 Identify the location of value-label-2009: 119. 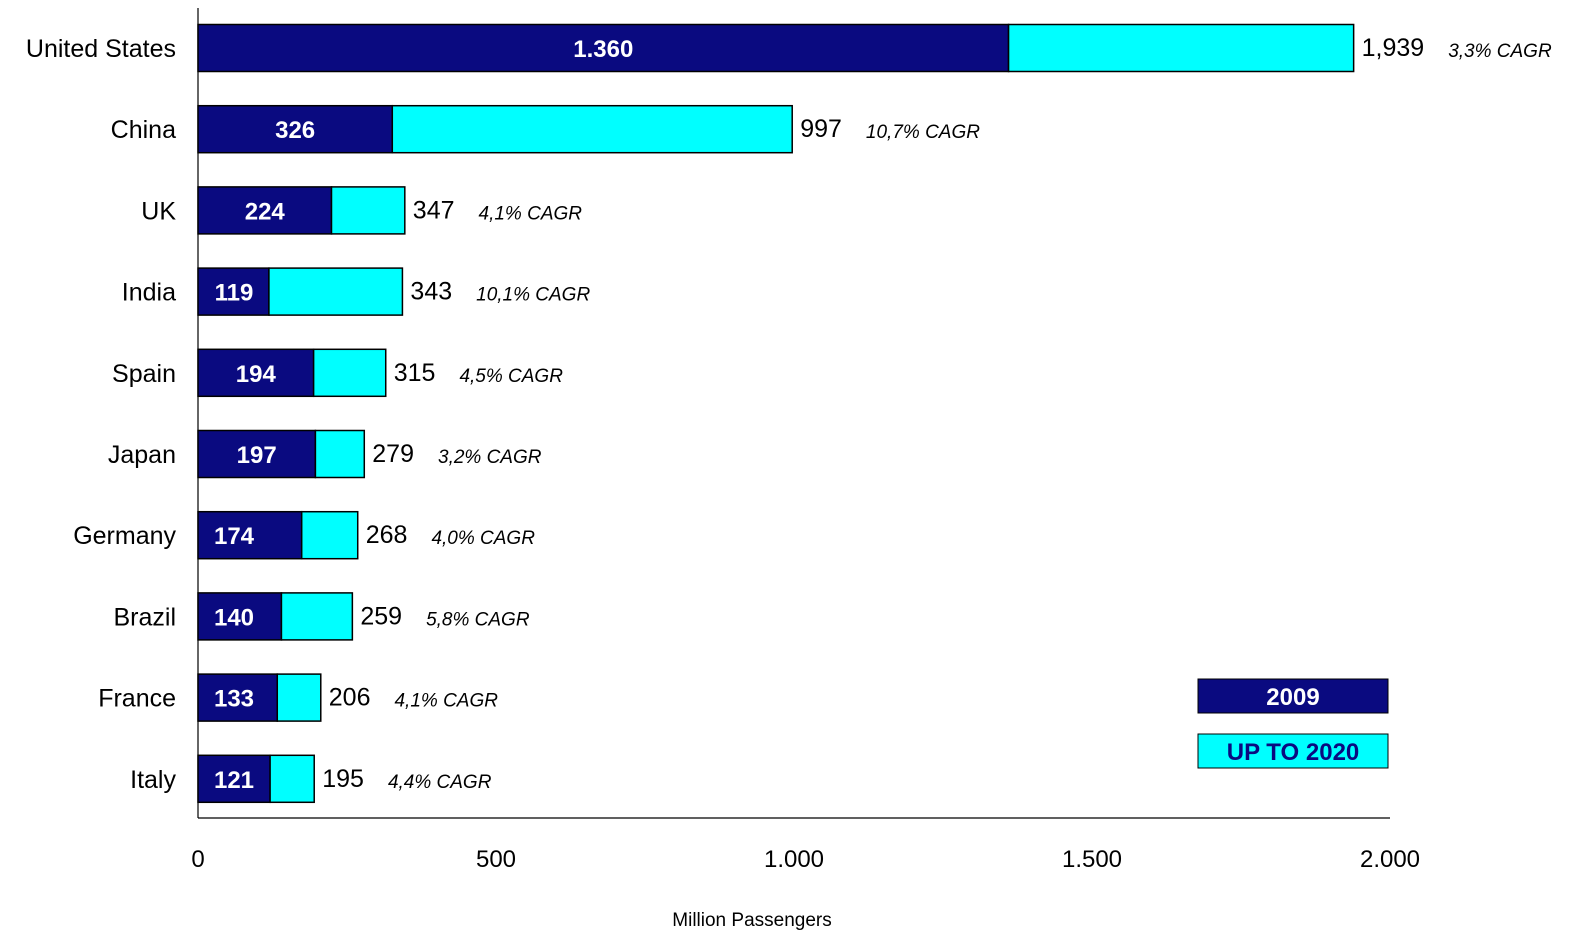
(234, 293).